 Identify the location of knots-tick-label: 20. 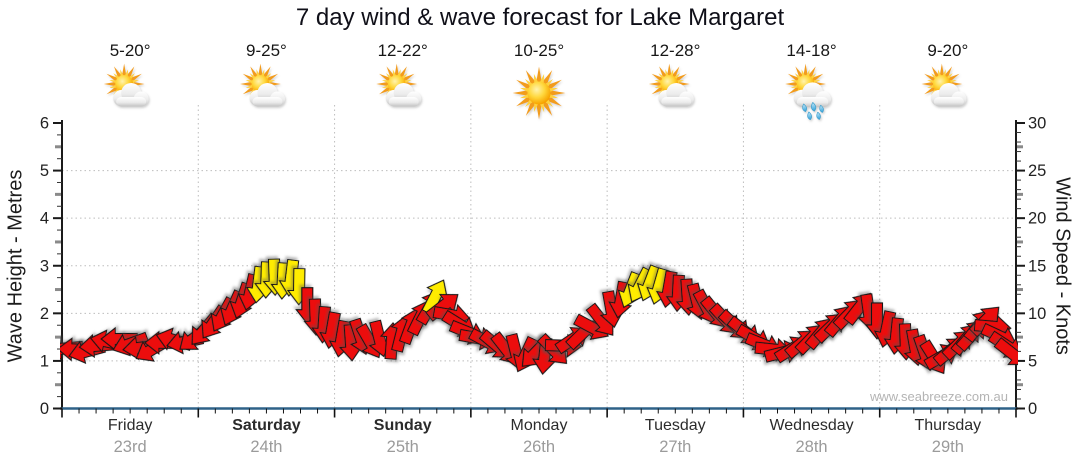
(1037, 219).